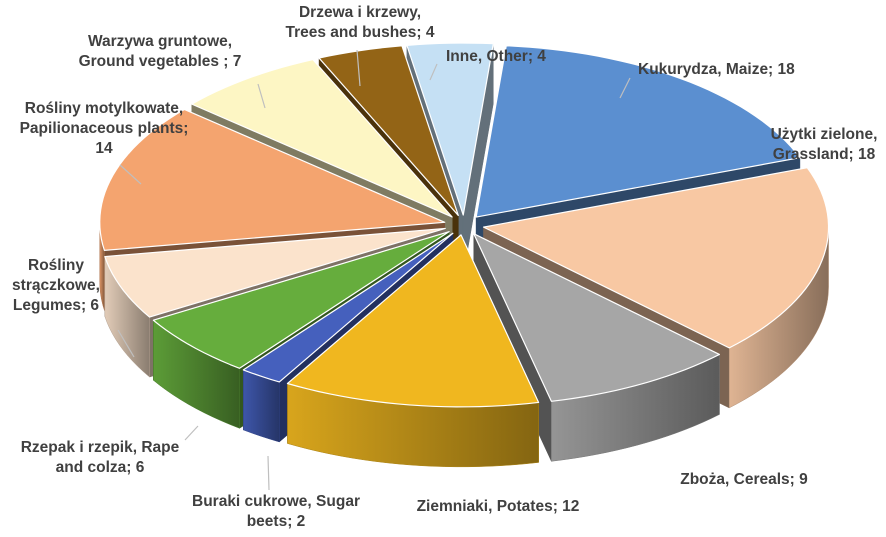  What do you see at coordinates (450, 129) in the screenshot?
I see `pie-slice-10-top` at bounding box center [450, 129].